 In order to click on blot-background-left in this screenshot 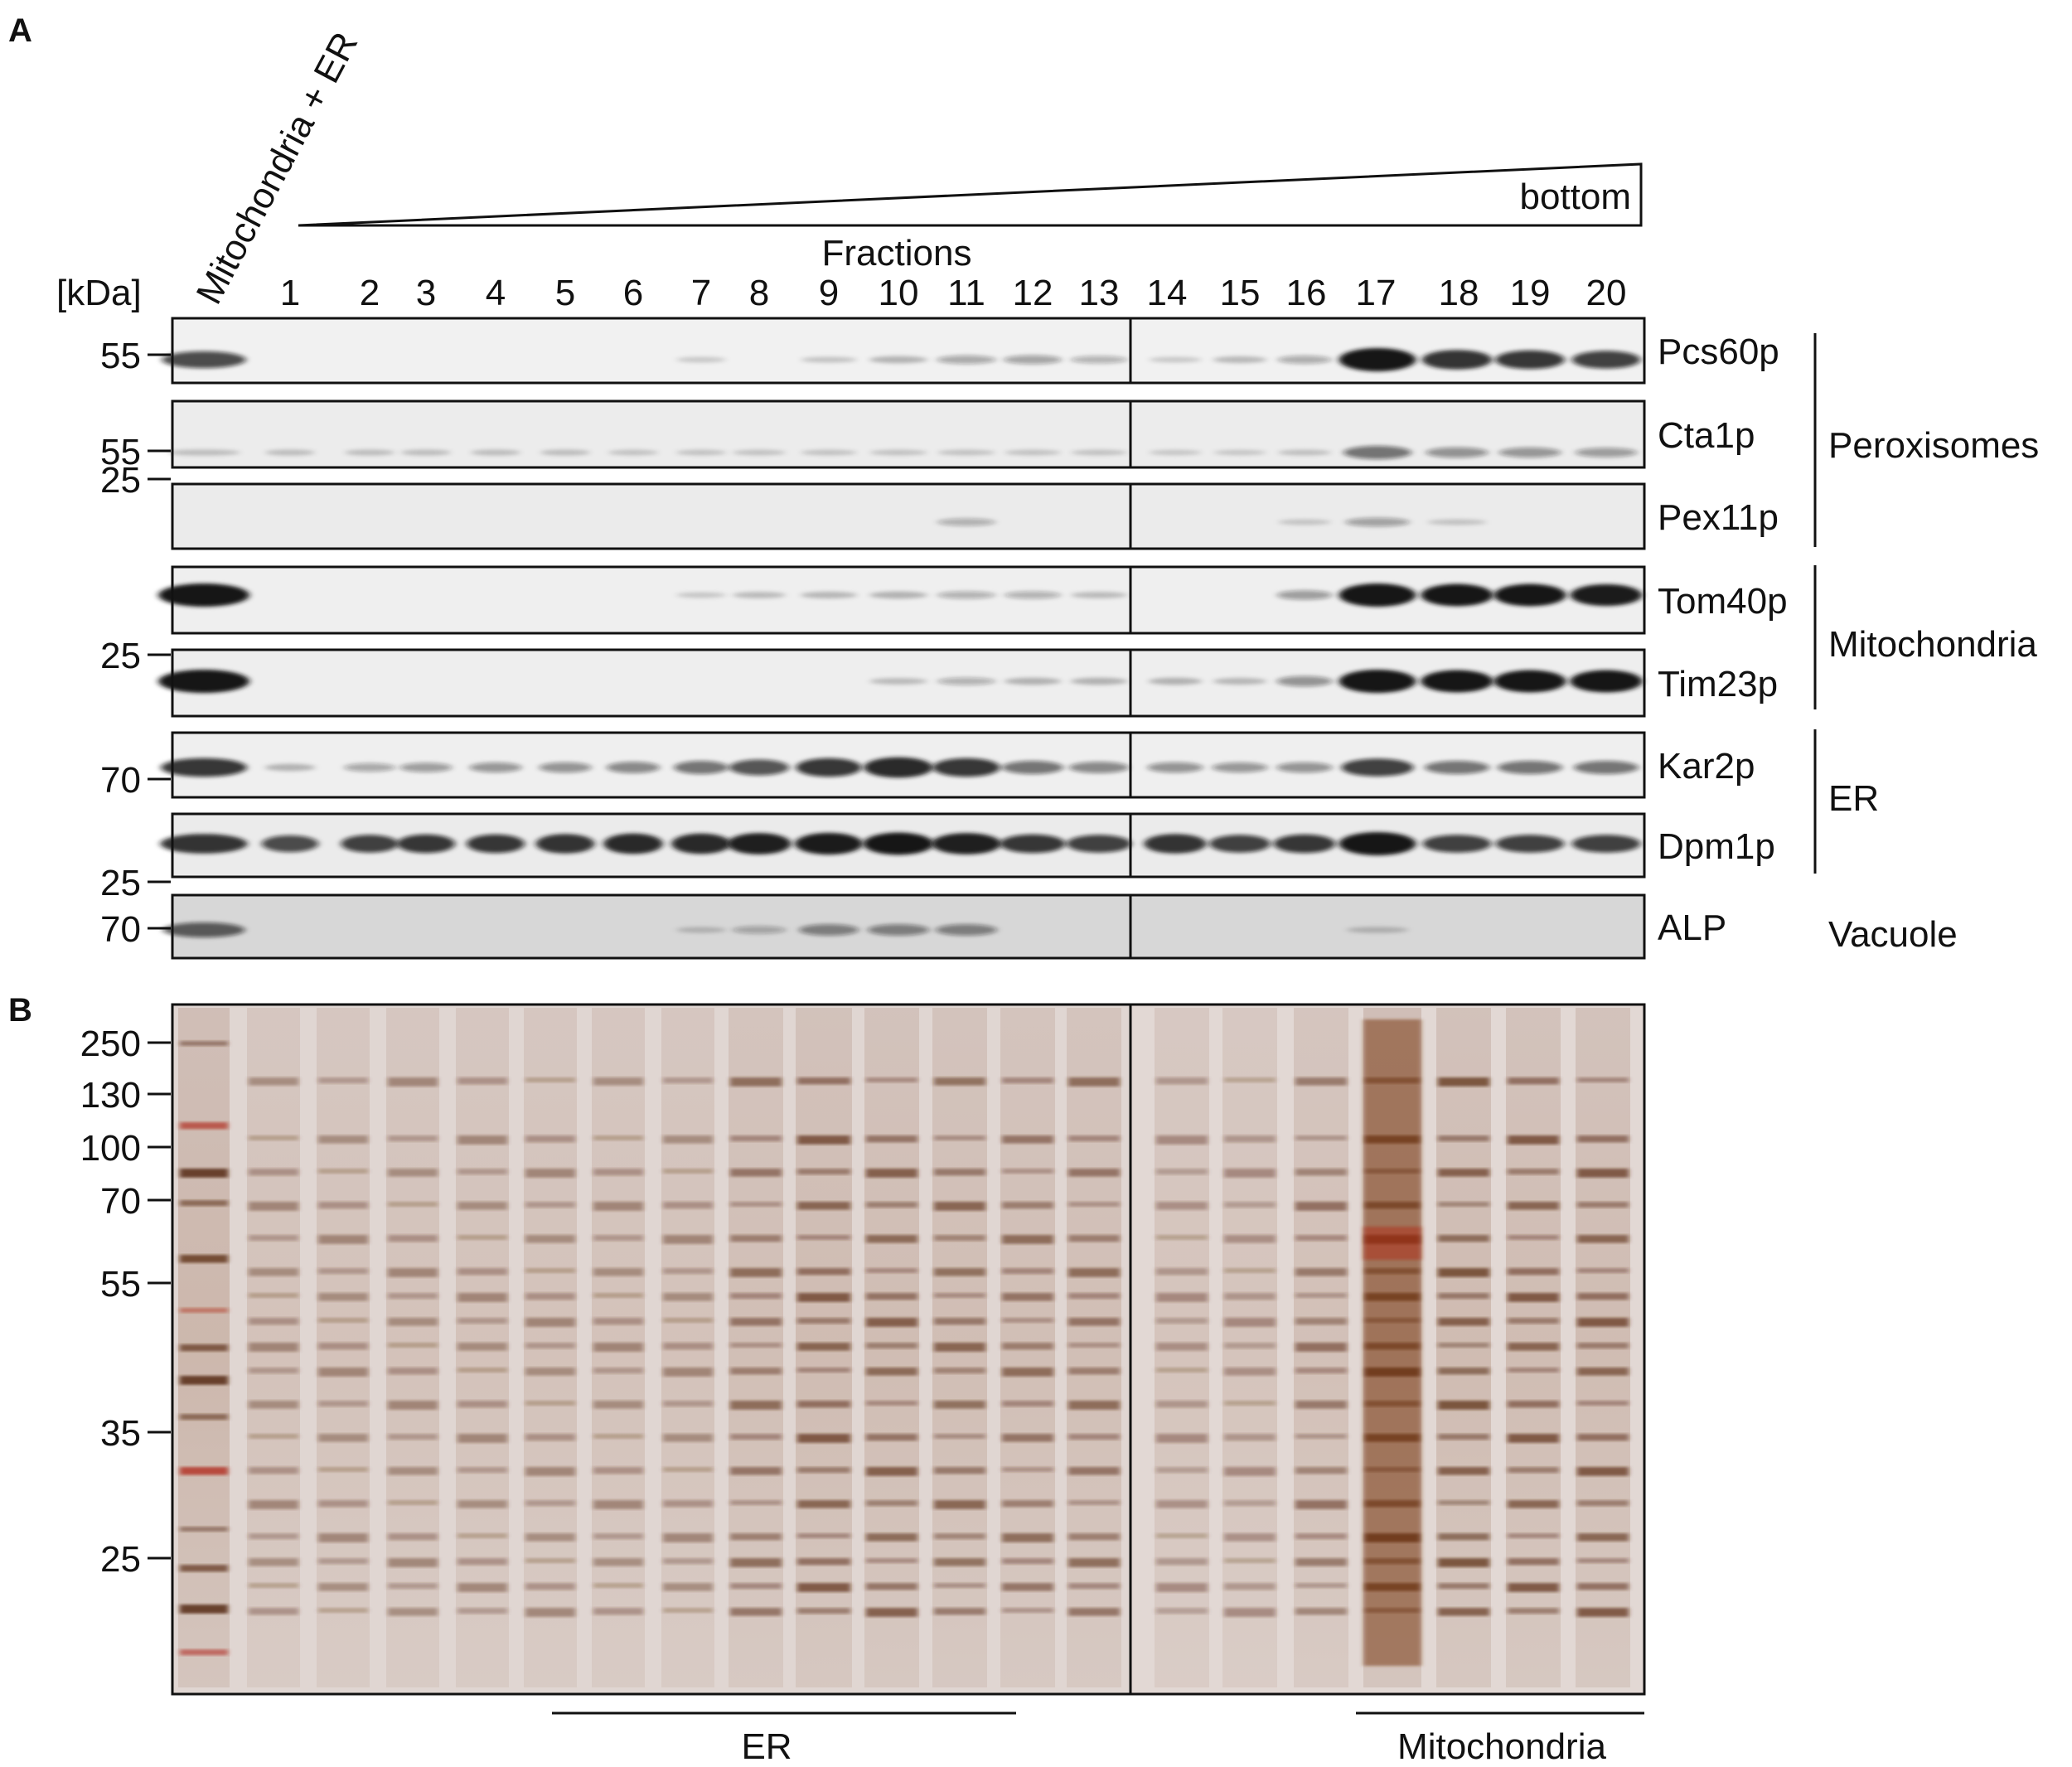, I will do `click(651, 517)`.